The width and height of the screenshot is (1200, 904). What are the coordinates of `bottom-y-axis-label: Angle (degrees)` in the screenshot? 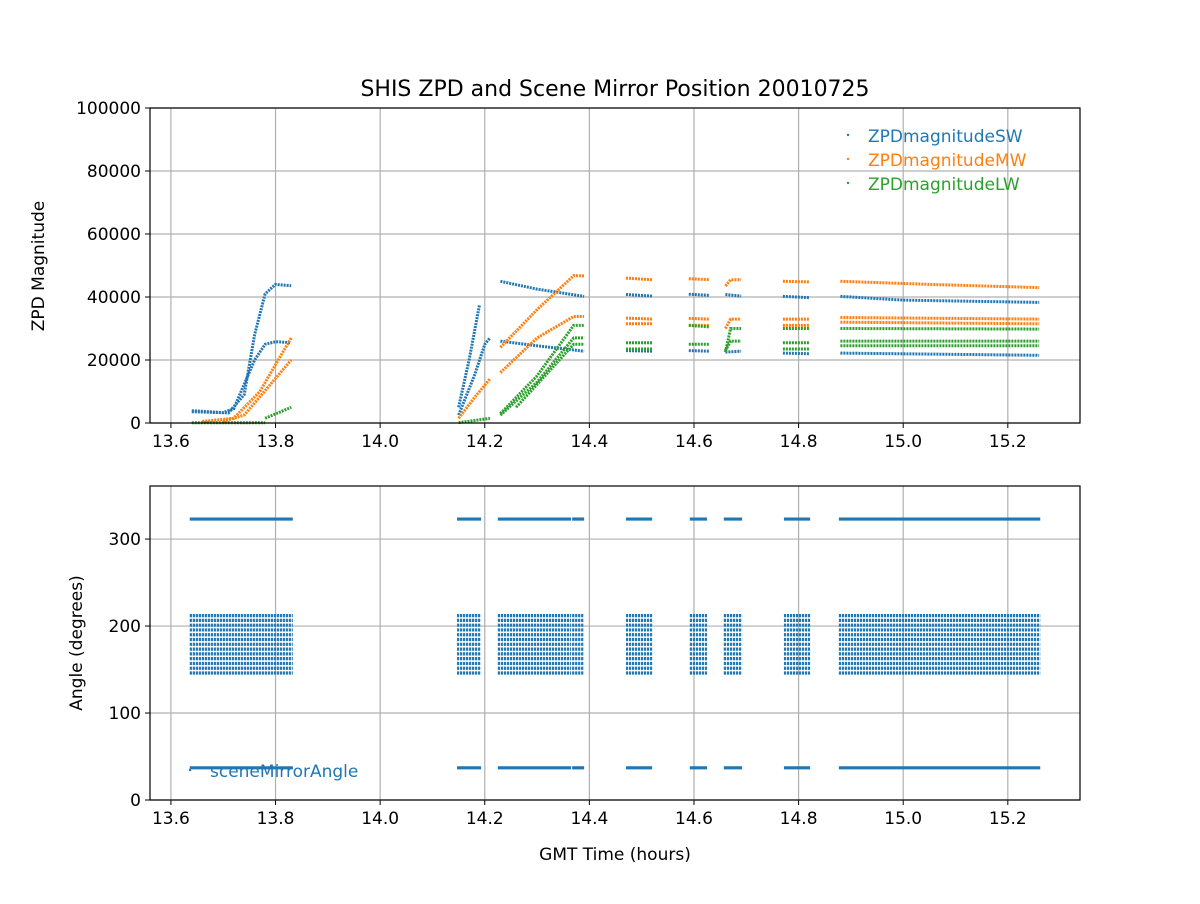 It's located at (77, 642).